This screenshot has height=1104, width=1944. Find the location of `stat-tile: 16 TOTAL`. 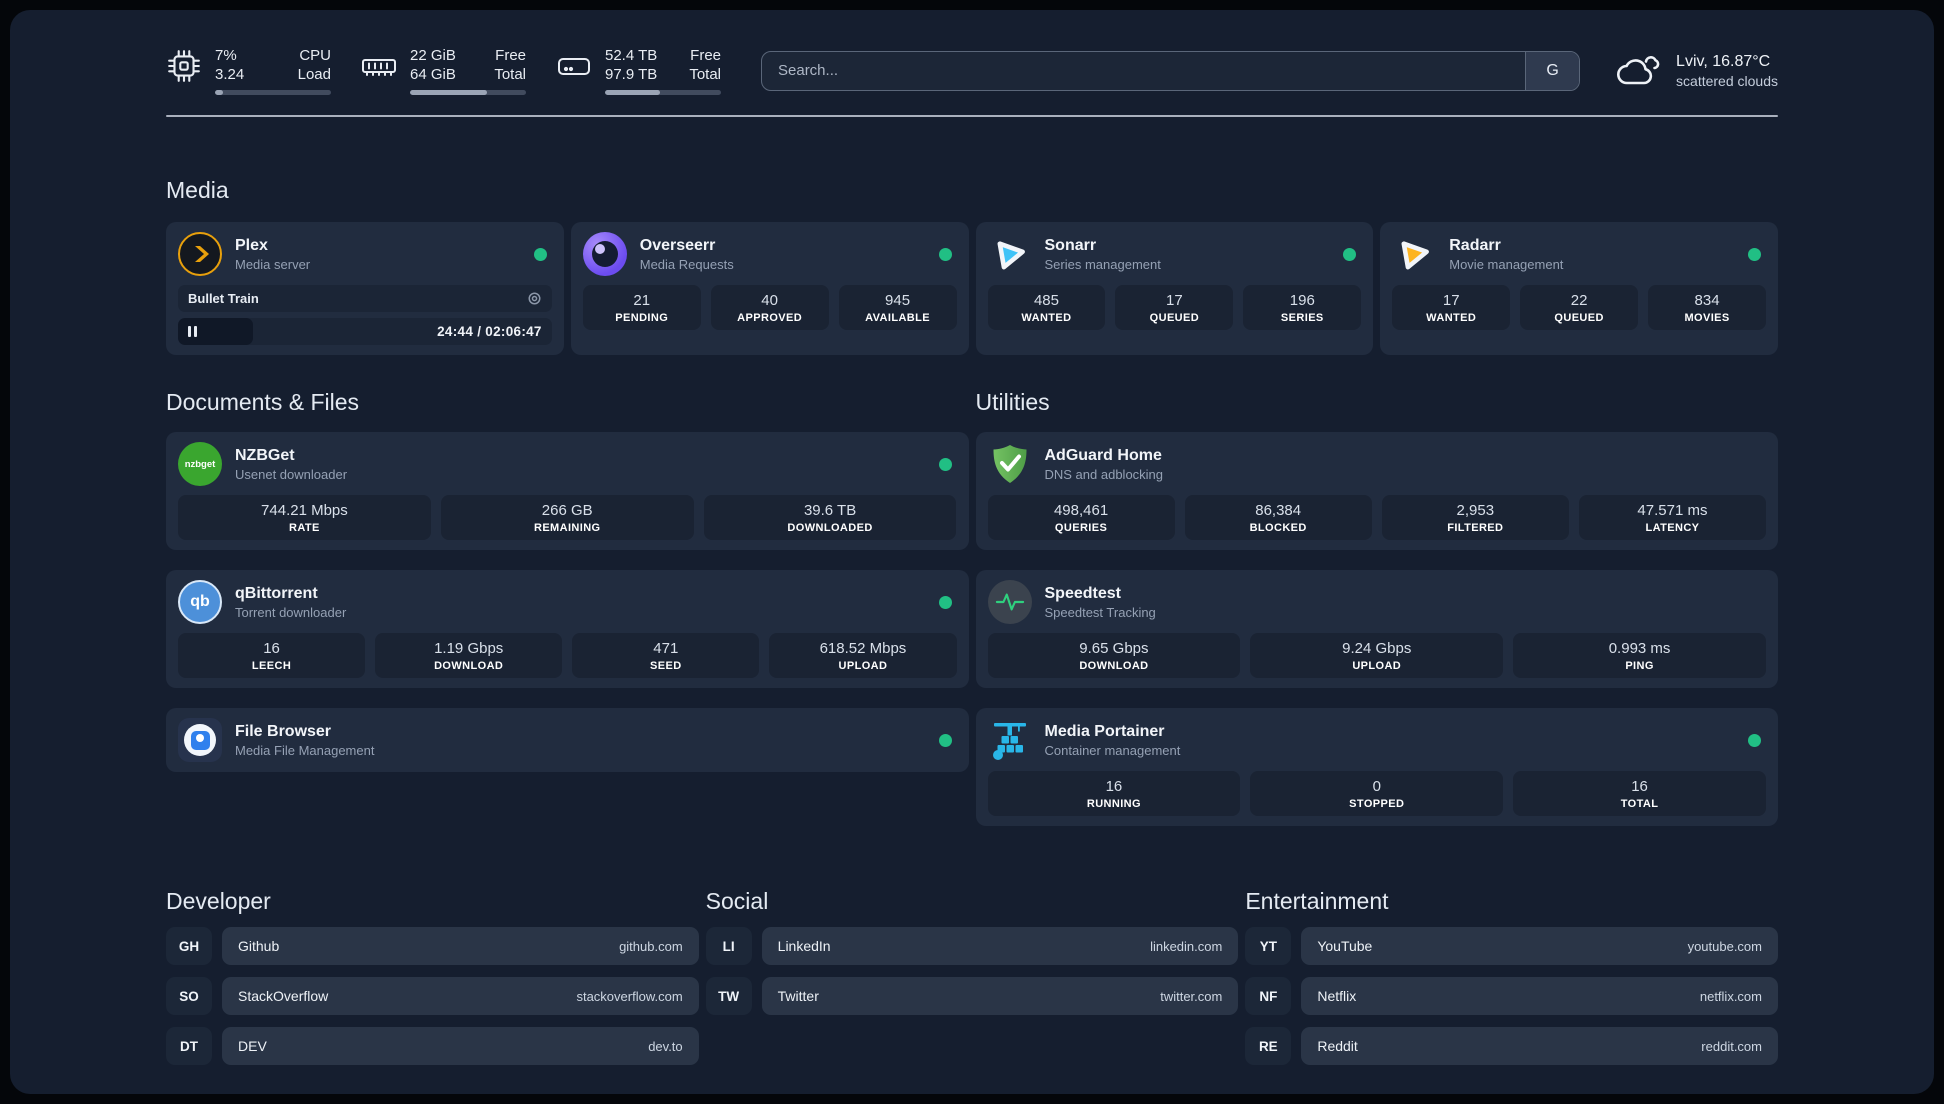

stat-tile: 16 TOTAL is located at coordinates (1639, 793).